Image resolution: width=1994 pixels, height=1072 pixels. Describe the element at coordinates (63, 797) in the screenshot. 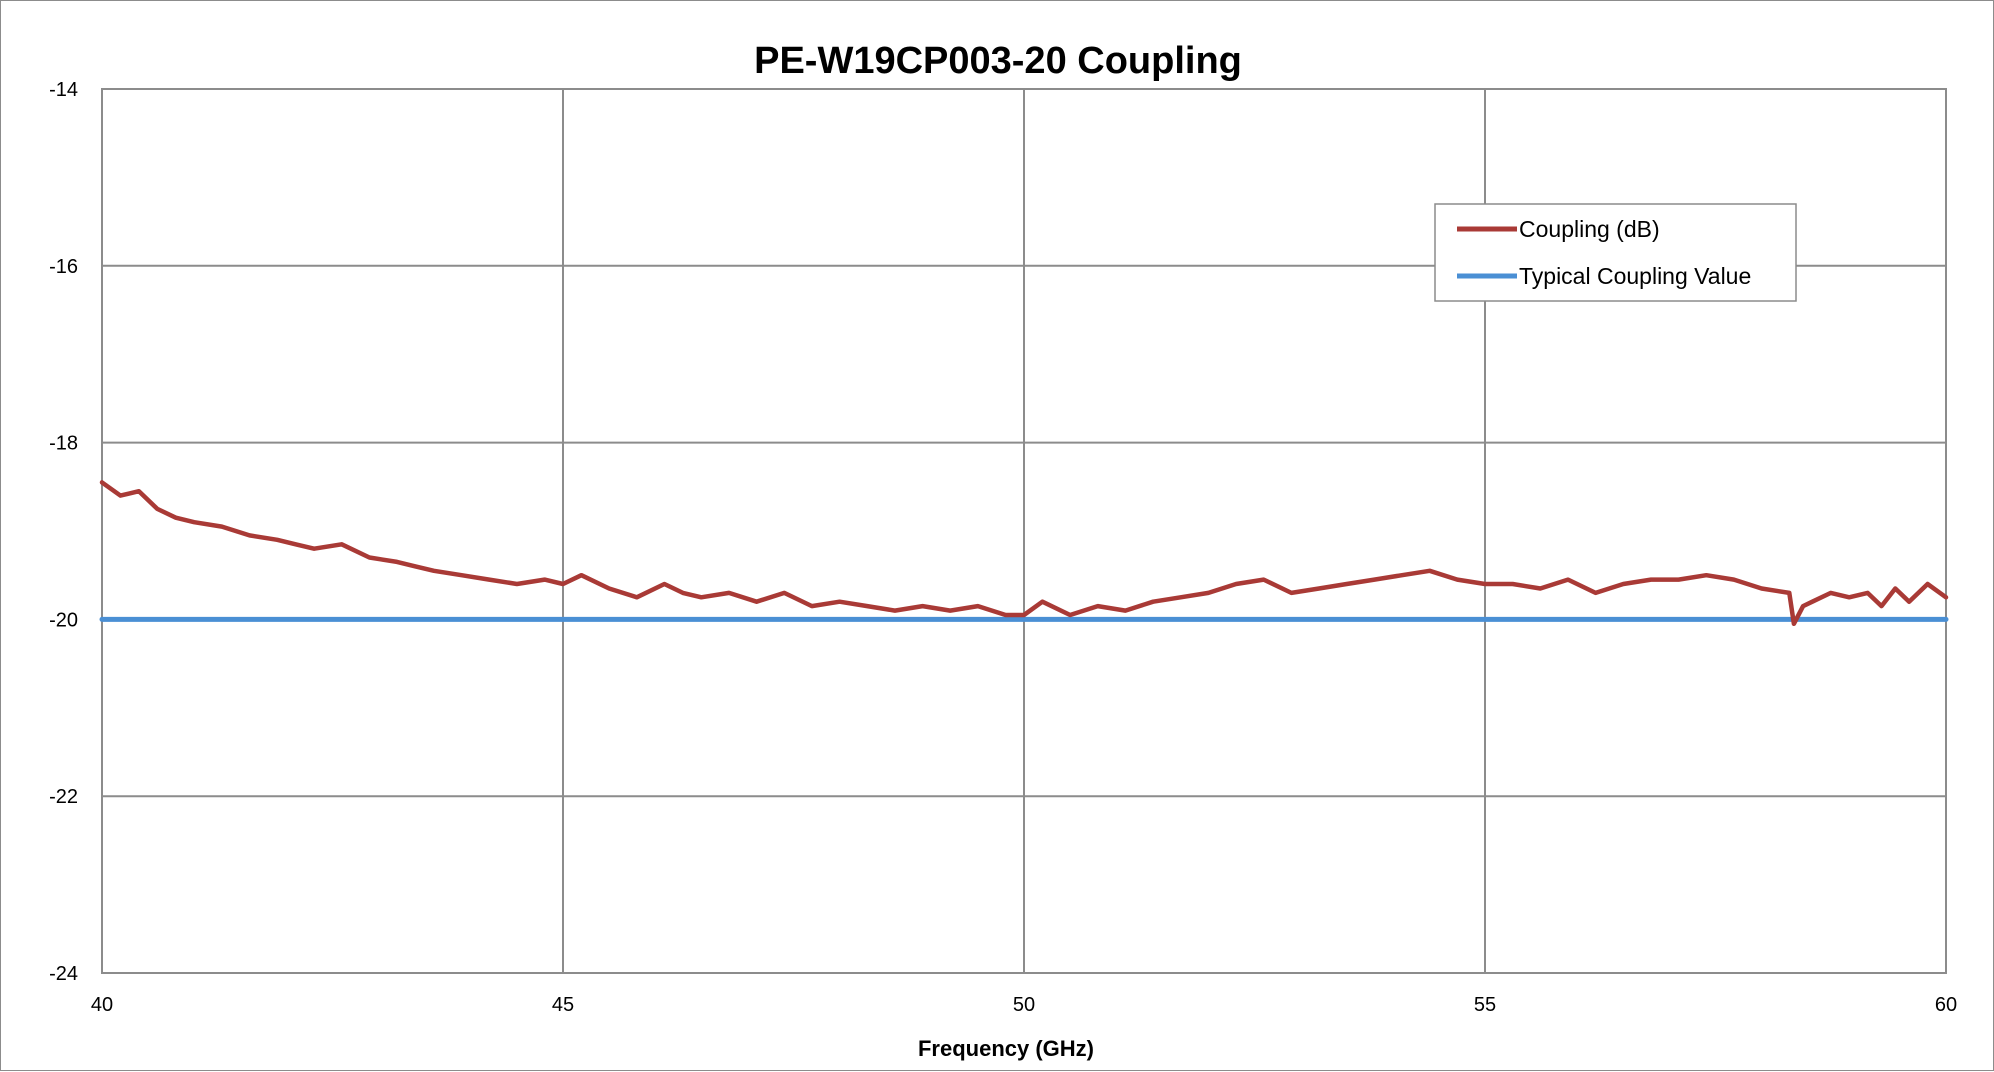

I see `y-tick-label: -22` at that location.